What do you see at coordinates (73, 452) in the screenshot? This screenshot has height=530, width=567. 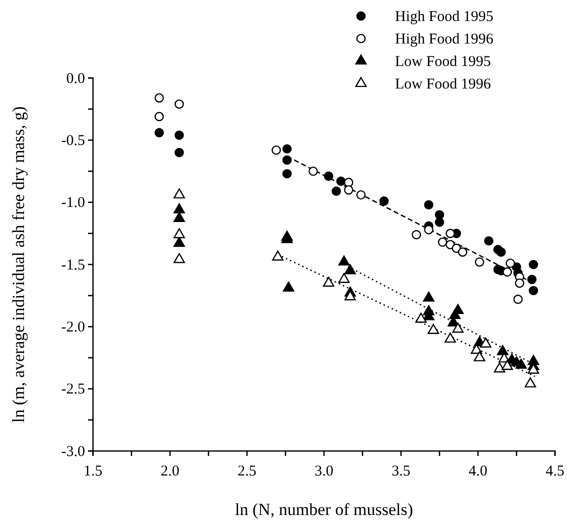 I see `y-tick-label: -3.0` at bounding box center [73, 452].